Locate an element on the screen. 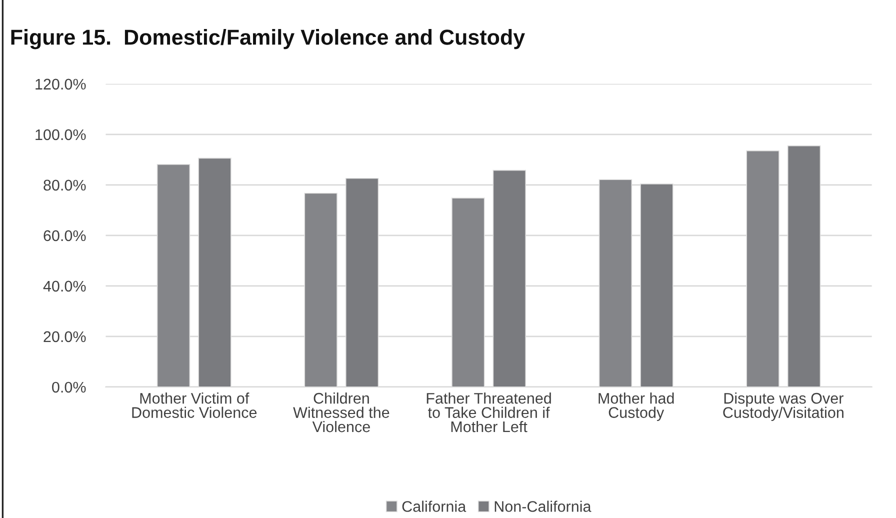 Image resolution: width=896 pixels, height=518 pixels. y-tick-label: 40.0% is located at coordinates (64, 286).